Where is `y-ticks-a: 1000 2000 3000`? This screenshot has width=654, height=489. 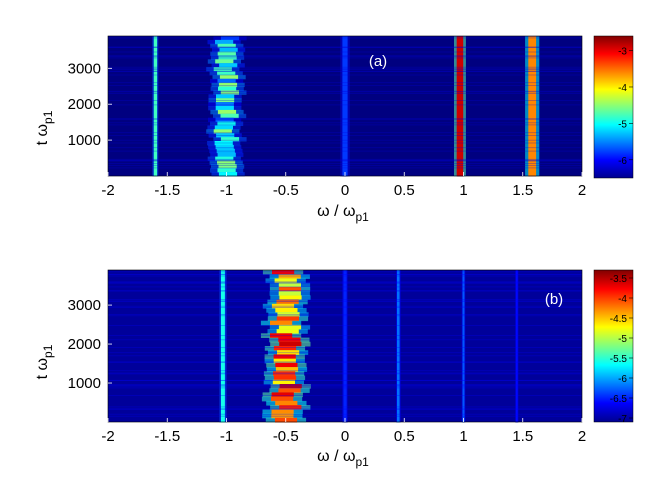 y-ticks-a: 1000 2000 3000 is located at coordinates (90, 104).